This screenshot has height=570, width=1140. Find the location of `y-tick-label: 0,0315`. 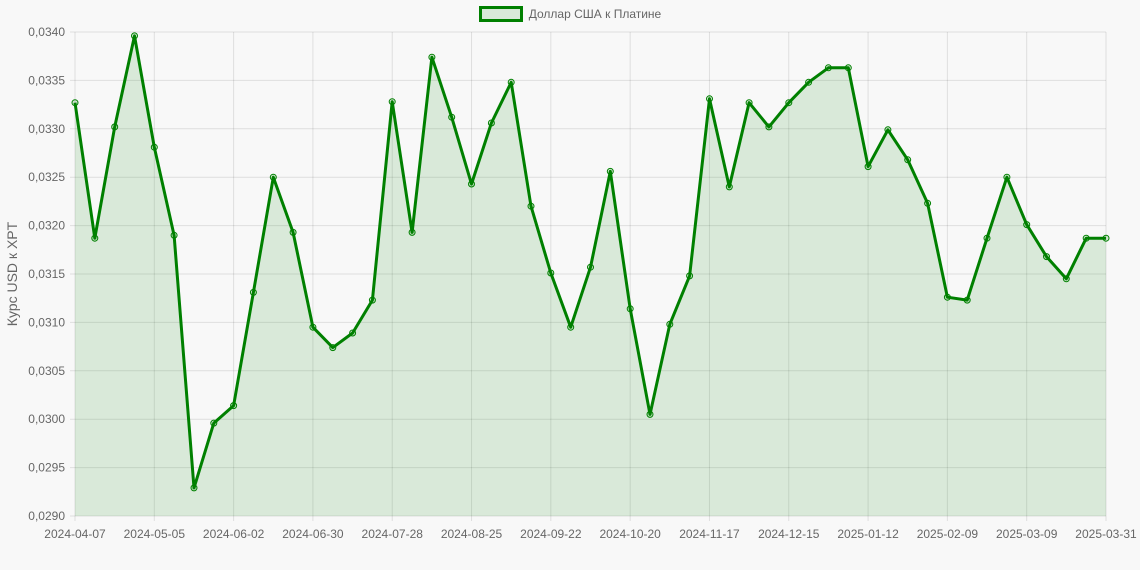

y-tick-label: 0,0315 is located at coordinates (46, 274).